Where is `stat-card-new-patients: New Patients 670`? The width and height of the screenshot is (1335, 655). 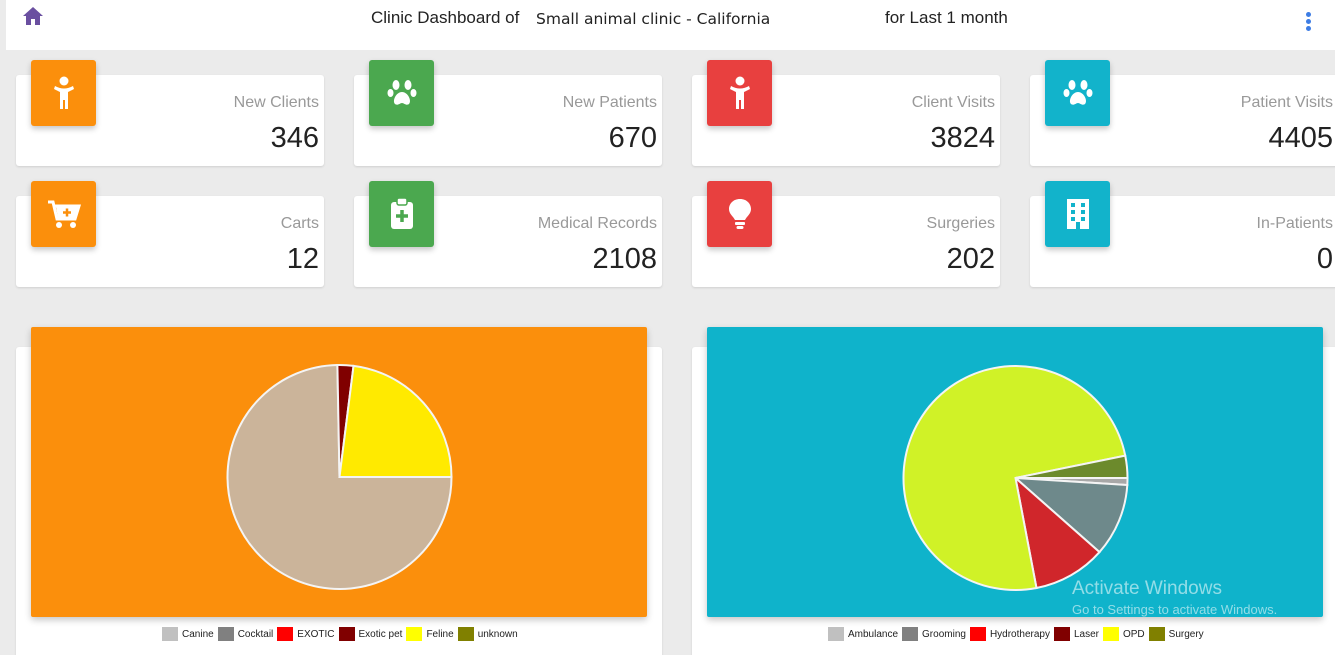 stat-card-new-patients: New Patients 670 is located at coordinates (508, 113).